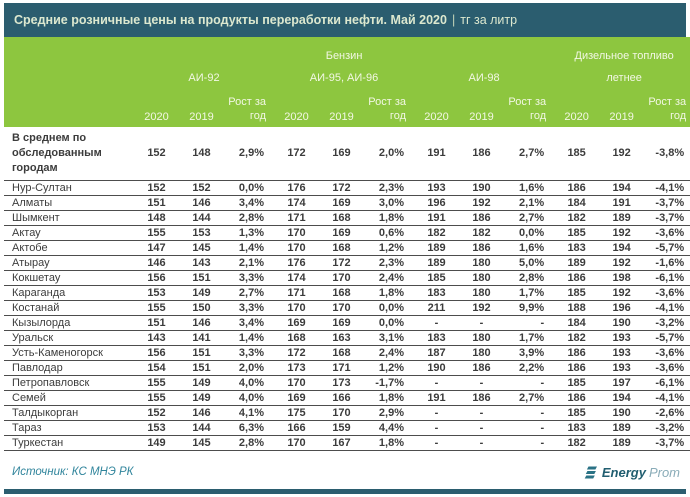 The height and width of the screenshot is (497, 690). What do you see at coordinates (622, 383) in the screenshot?
I see `table-cell: 197` at bounding box center [622, 383].